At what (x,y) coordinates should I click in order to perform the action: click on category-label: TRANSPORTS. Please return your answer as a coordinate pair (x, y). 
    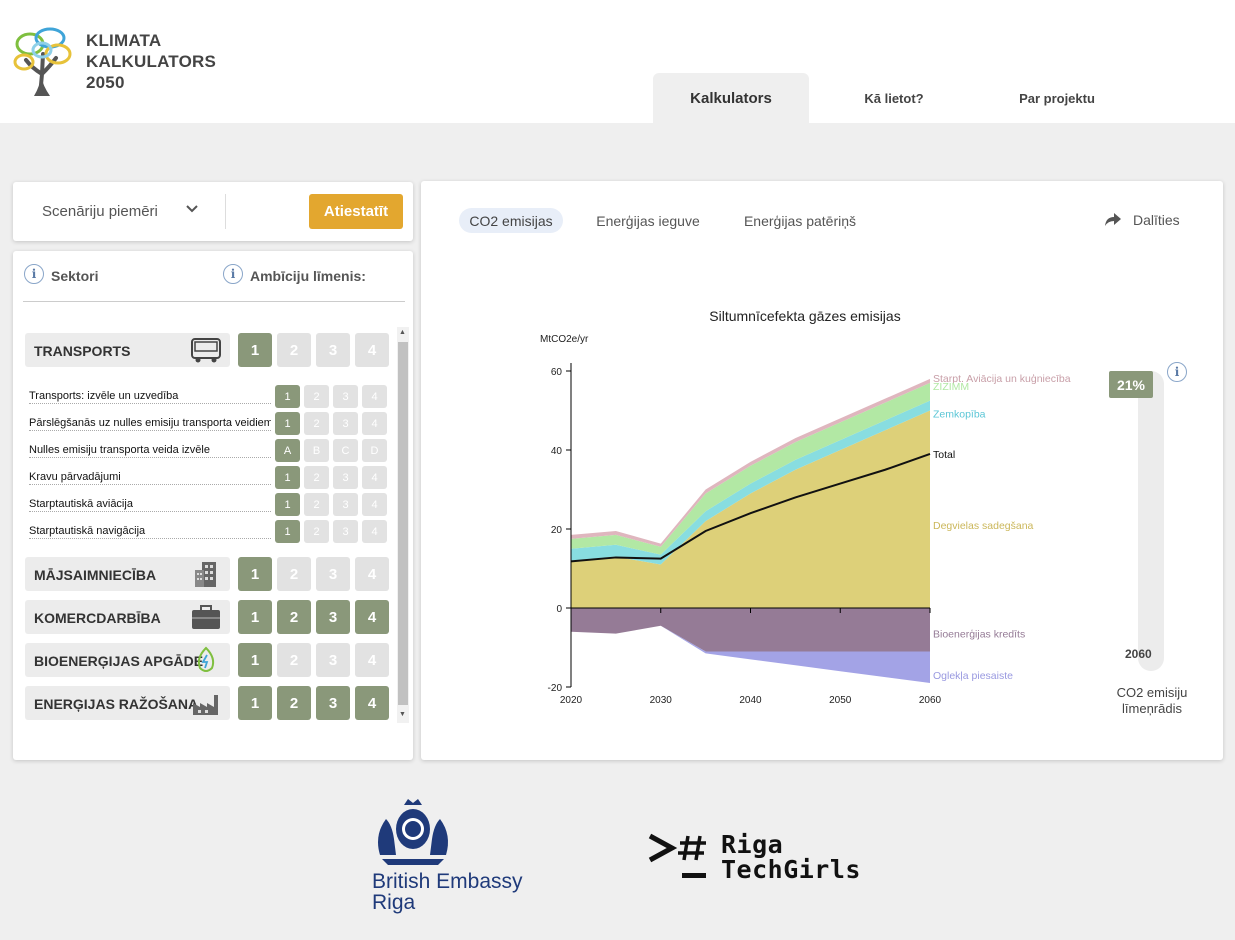
    Looking at the image, I should click on (82, 351).